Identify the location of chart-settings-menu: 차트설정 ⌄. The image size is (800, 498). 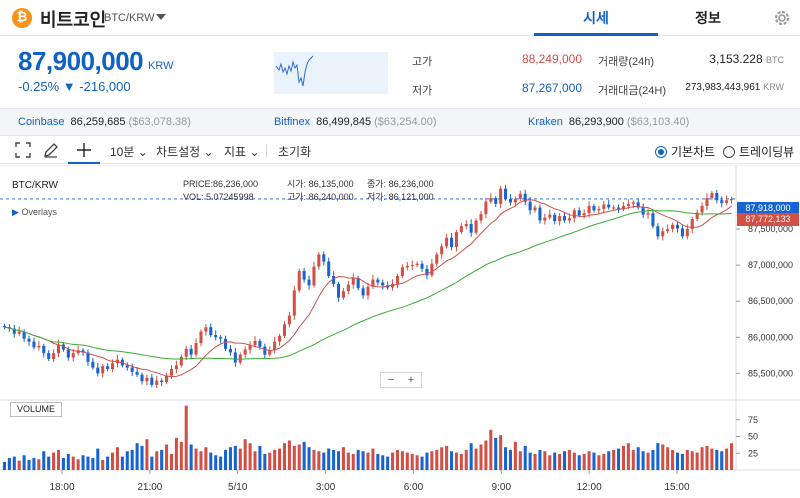
(185, 152).